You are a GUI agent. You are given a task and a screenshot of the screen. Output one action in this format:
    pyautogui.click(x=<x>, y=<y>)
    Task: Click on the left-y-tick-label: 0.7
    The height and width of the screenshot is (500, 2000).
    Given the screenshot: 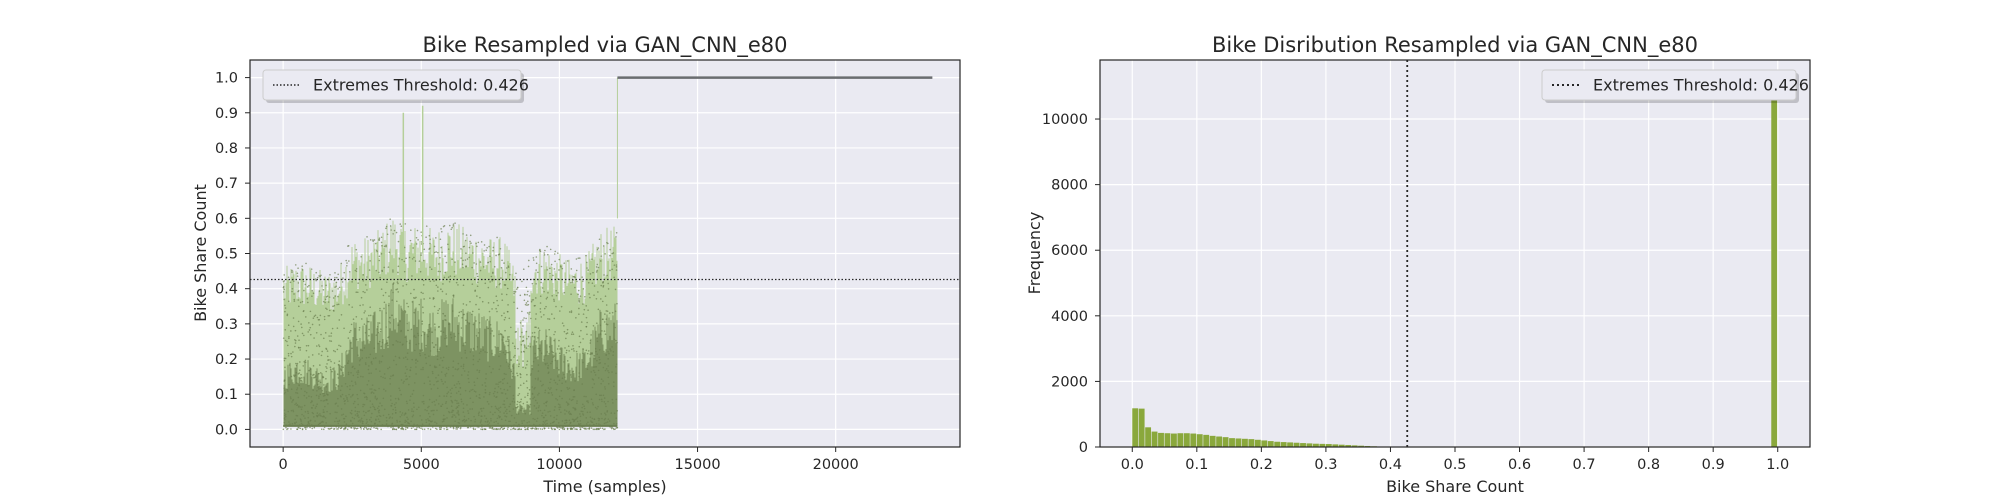 What is the action you would take?
    pyautogui.click(x=226, y=184)
    